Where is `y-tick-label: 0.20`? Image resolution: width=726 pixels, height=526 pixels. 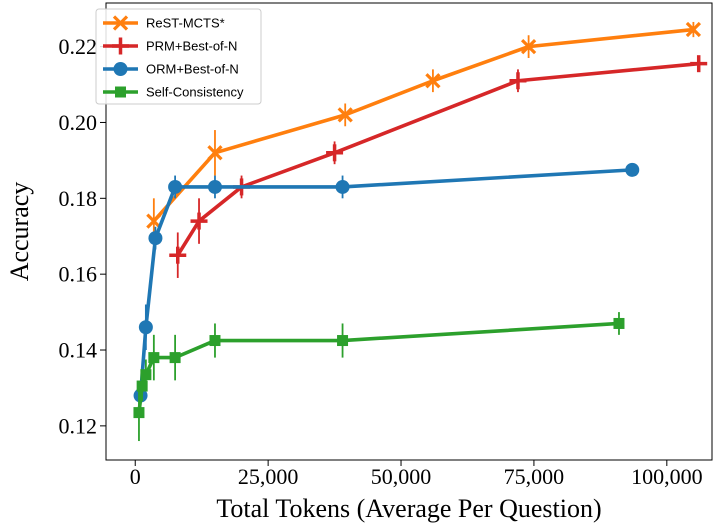
y-tick-label: 0.20 is located at coordinates (78, 122).